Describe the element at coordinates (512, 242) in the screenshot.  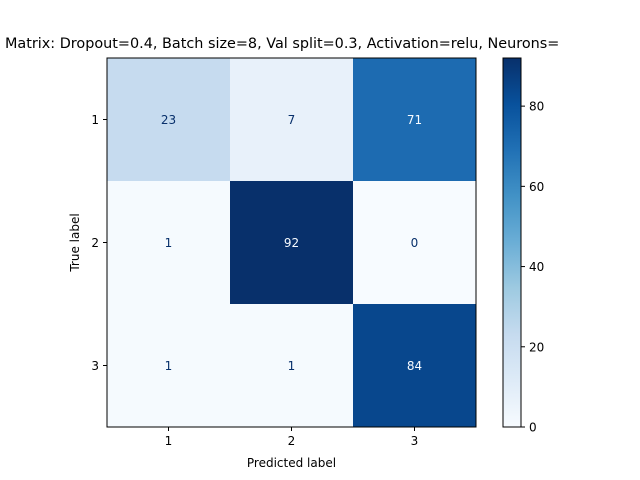
I see `colorbar` at that location.